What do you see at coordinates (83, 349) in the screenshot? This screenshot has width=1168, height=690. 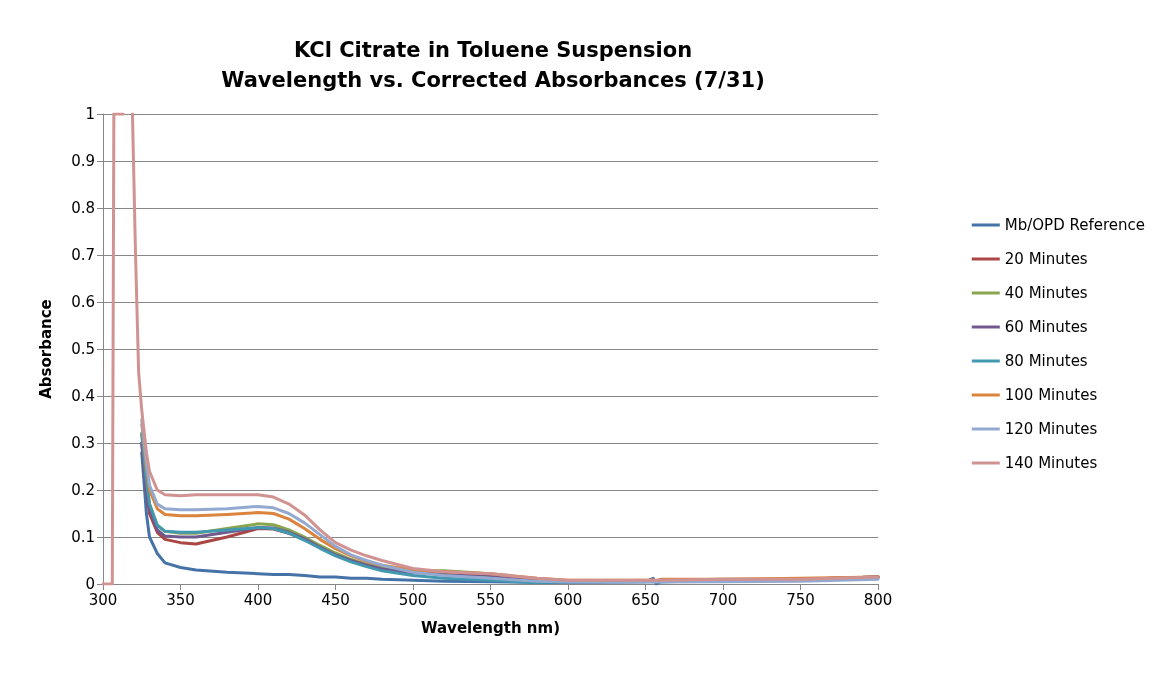 I see `y-tick-label: 0.5` at bounding box center [83, 349].